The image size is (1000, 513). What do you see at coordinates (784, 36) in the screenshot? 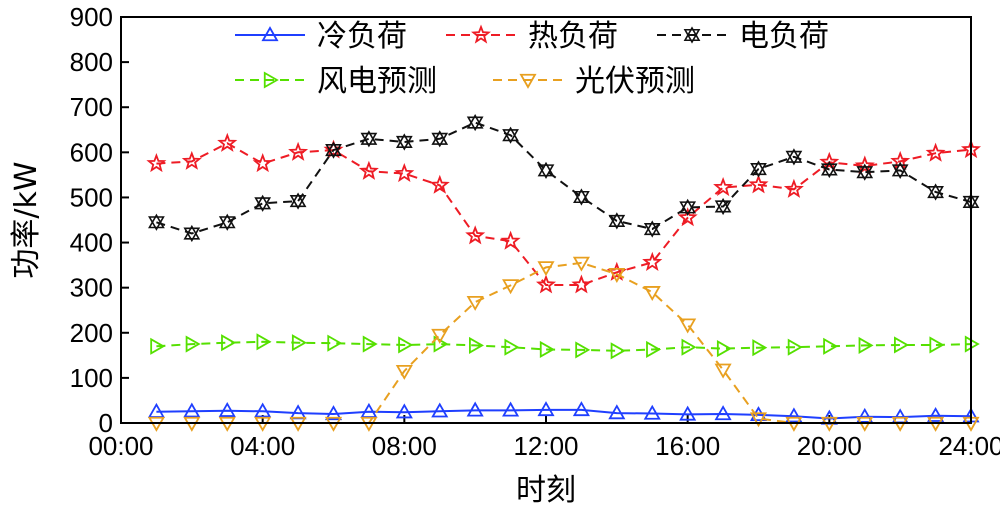
I see `legend-label: 电负荷` at bounding box center [784, 36].